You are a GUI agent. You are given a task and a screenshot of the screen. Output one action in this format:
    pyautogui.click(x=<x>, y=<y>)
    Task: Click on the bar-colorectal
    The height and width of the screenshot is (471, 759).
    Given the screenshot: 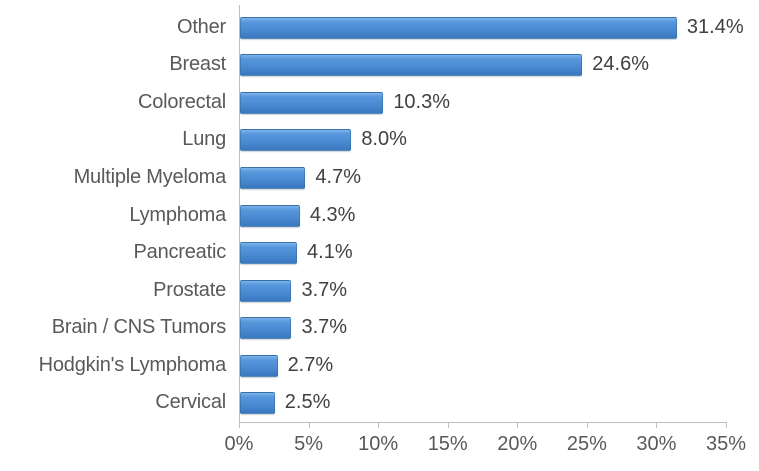 What is the action you would take?
    pyautogui.click(x=312, y=102)
    